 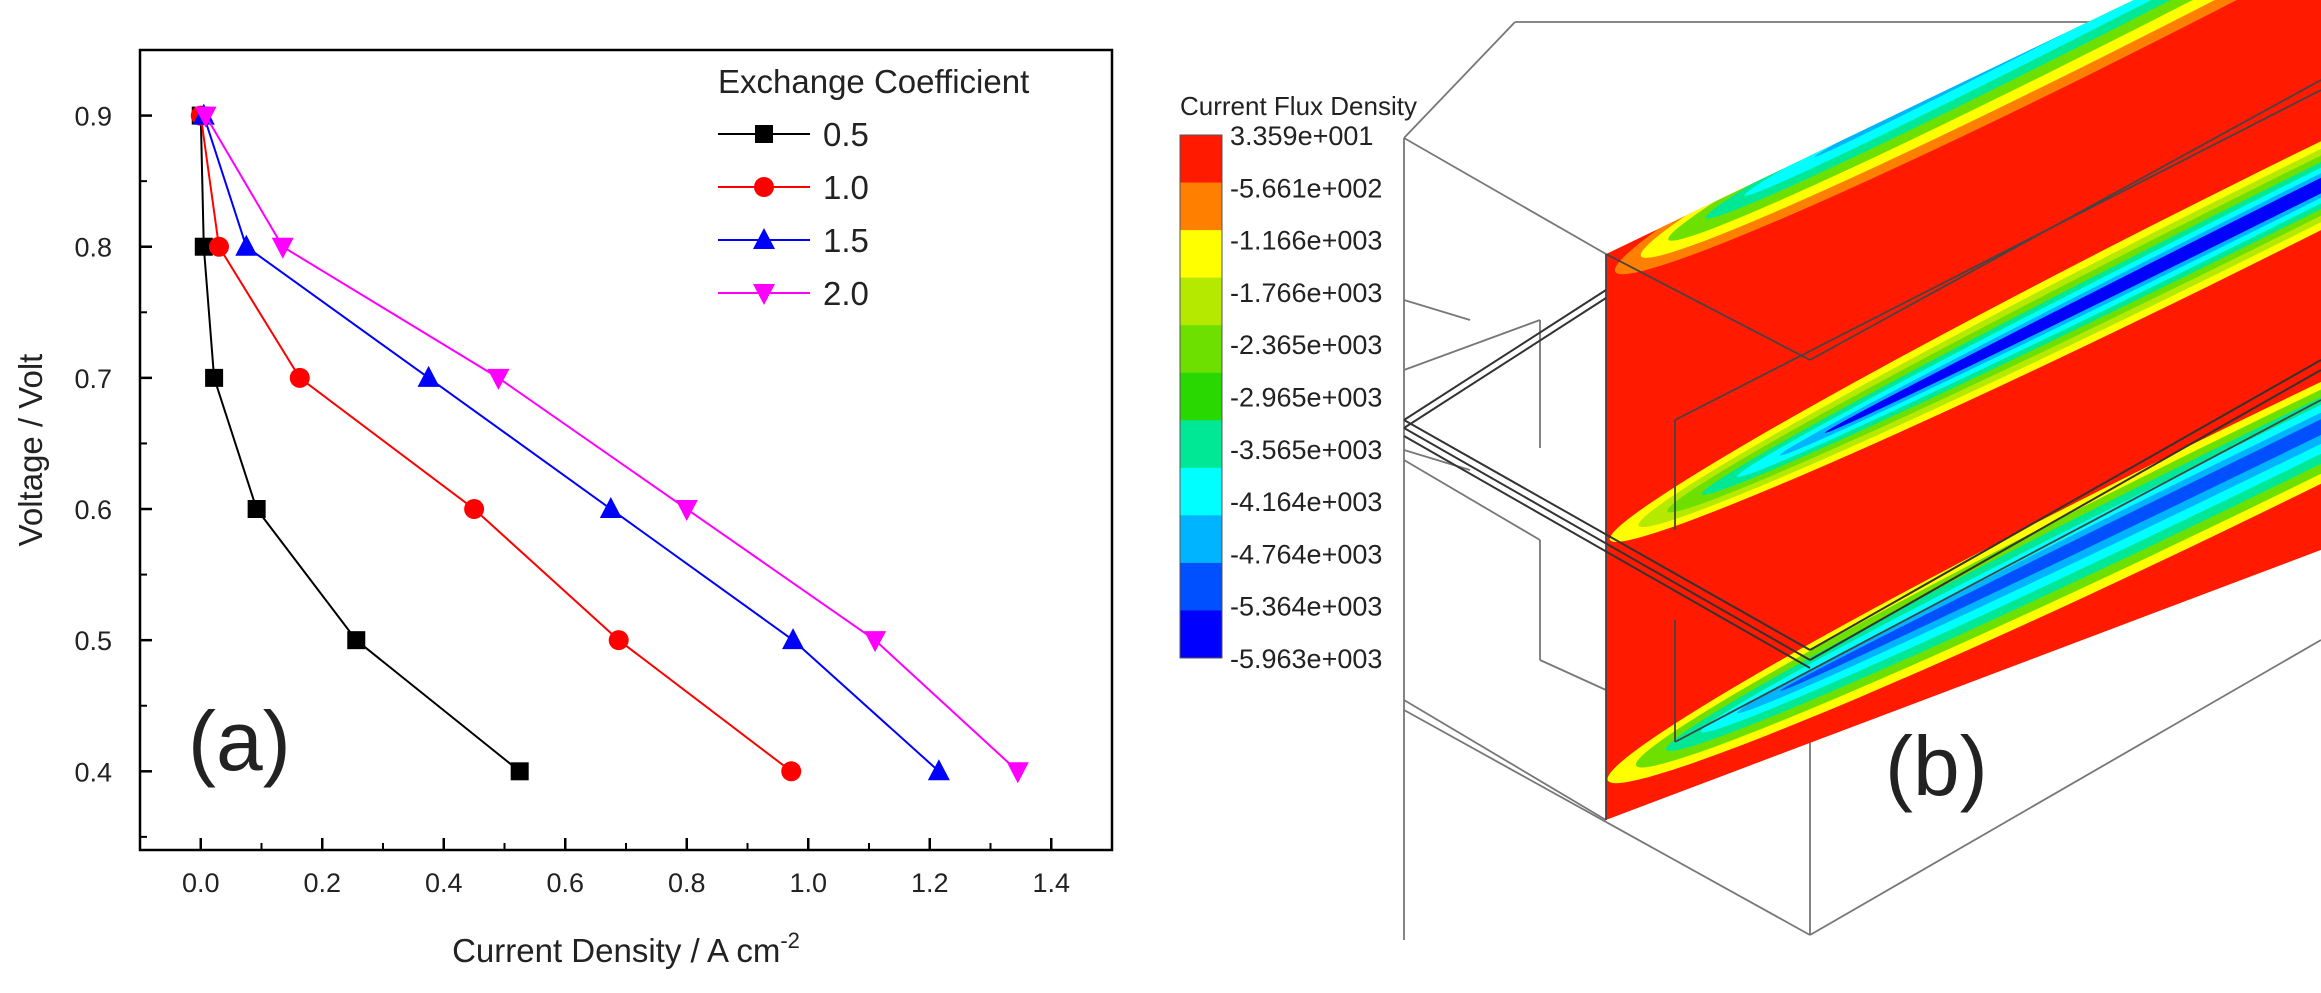 I want to click on colorbar-label: -2.365e+003, so click(x=1306, y=345).